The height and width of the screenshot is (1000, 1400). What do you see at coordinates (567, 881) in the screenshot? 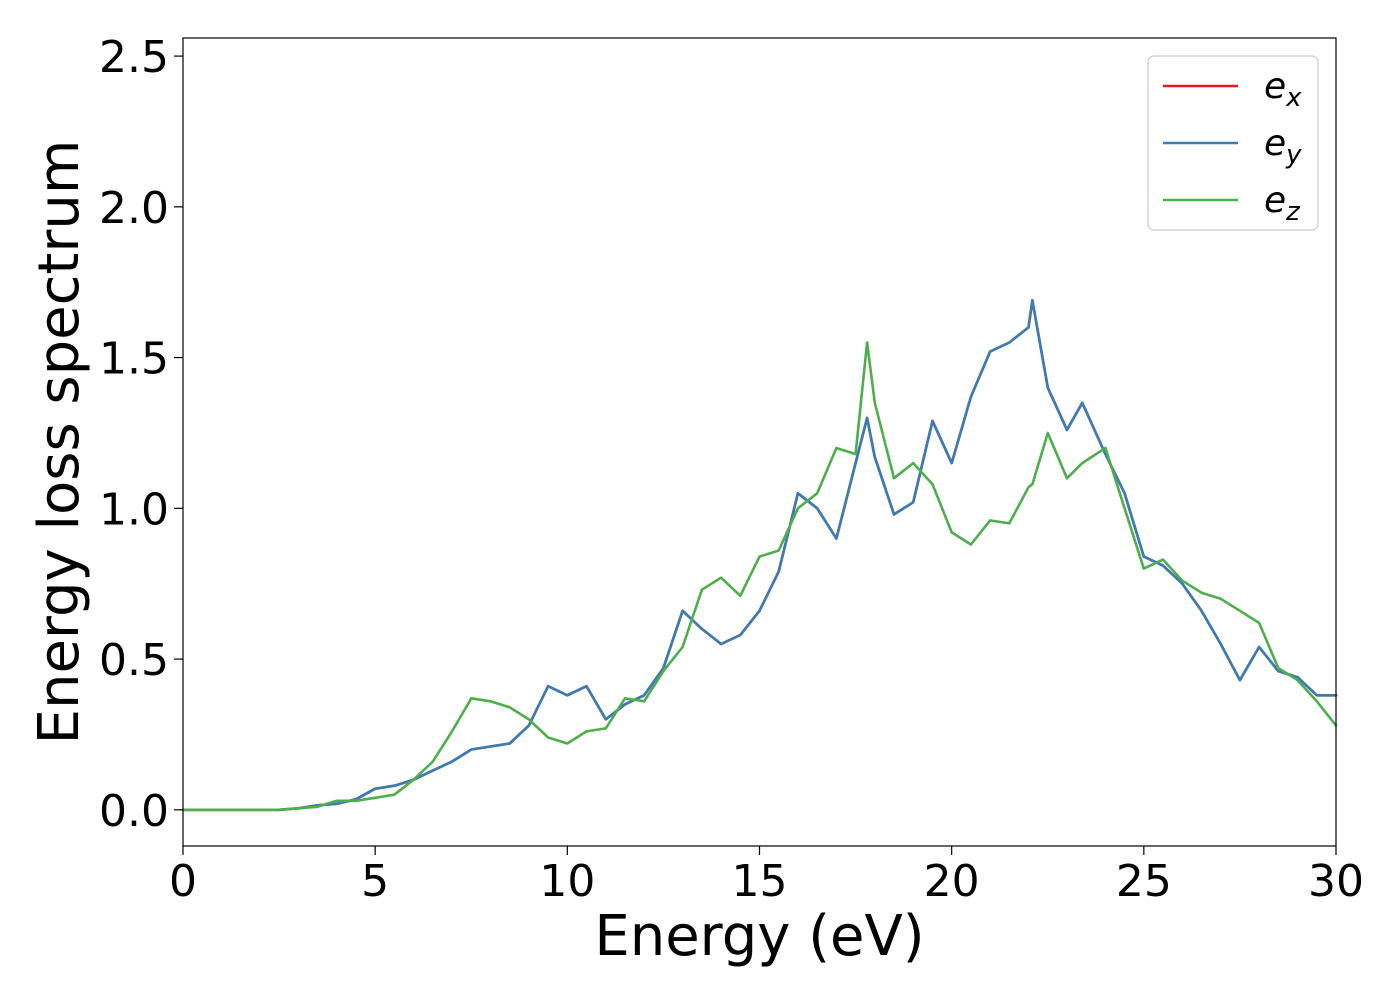
I see `x-tick-label: 10` at bounding box center [567, 881].